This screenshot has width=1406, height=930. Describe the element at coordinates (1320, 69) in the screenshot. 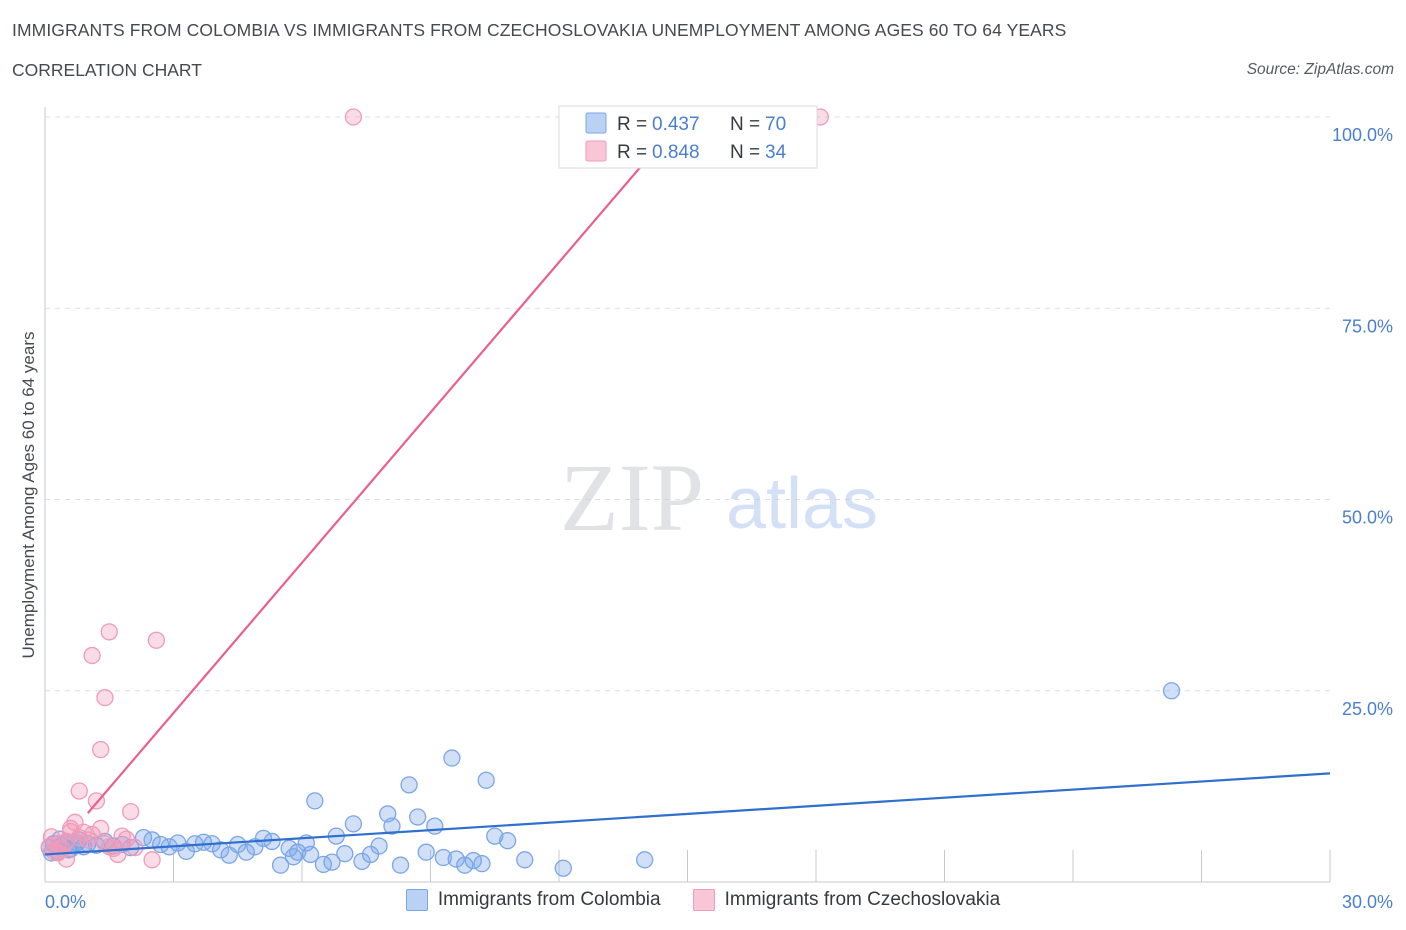

I see `source-note: Source: ZipAtlas.com` at that location.